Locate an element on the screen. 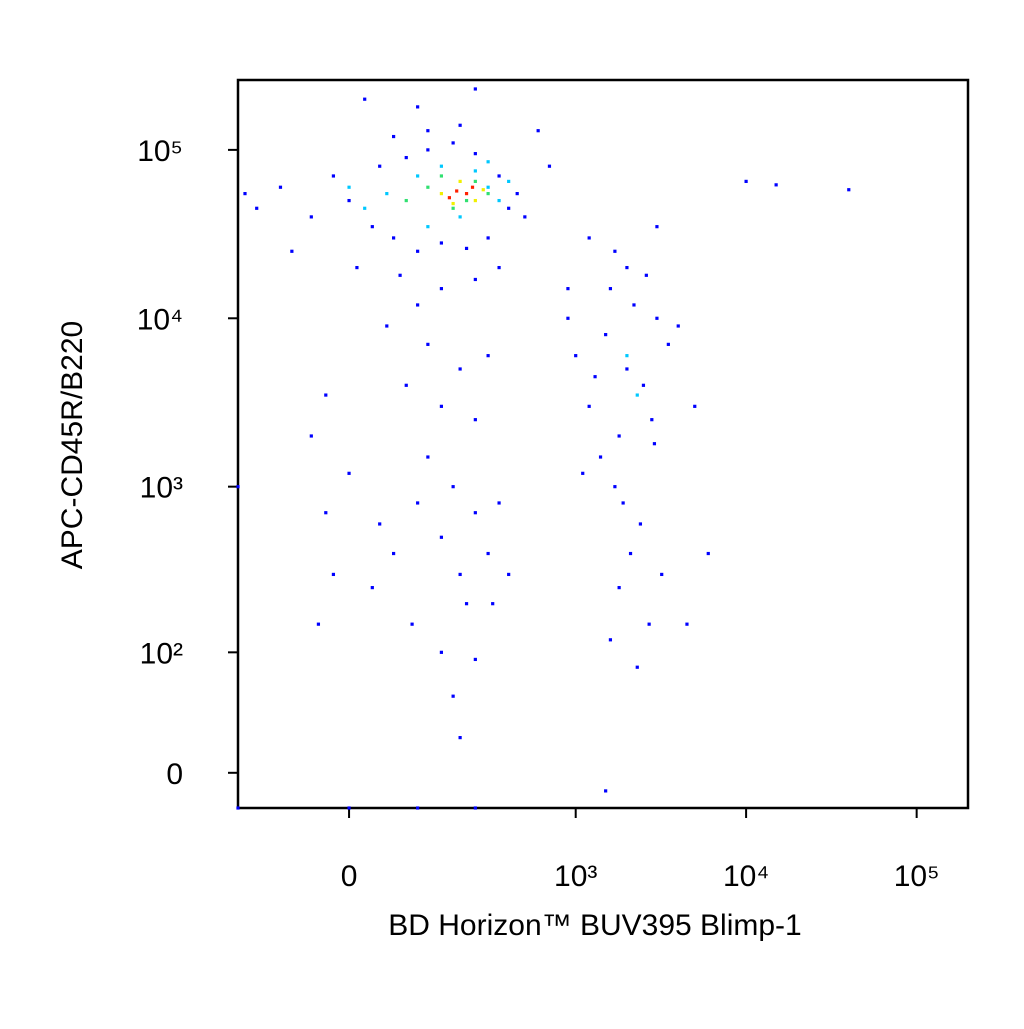  x-tick-label: 10⁴ is located at coordinates (746, 876).